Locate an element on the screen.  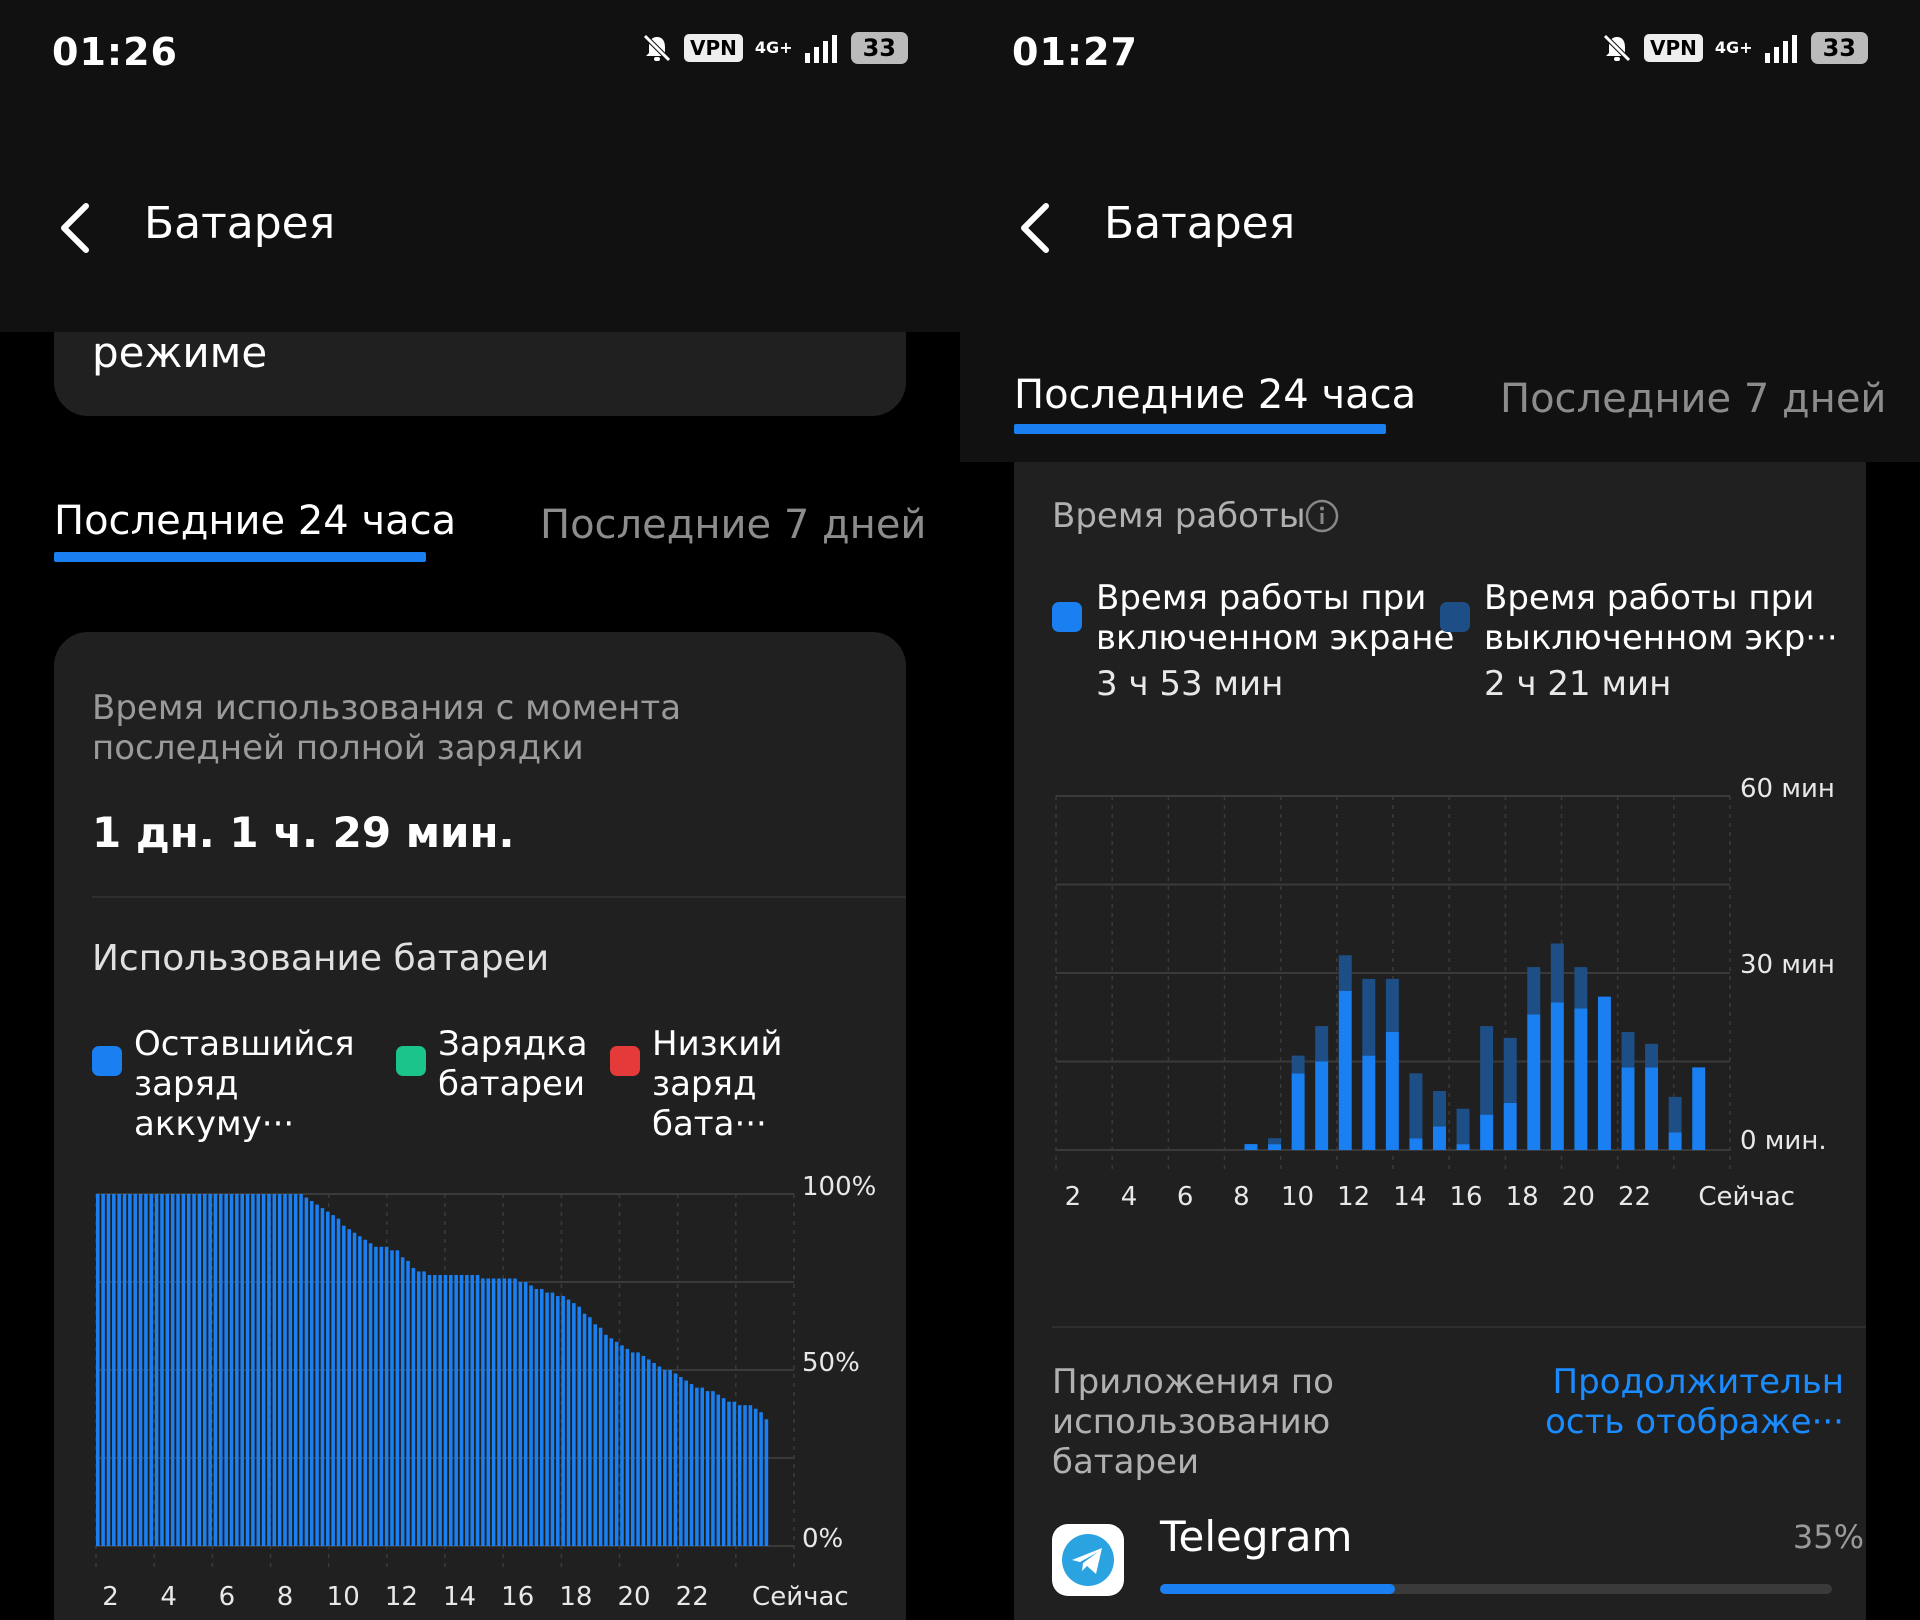
app-header: Батарея is located at coordinates (480, 221).